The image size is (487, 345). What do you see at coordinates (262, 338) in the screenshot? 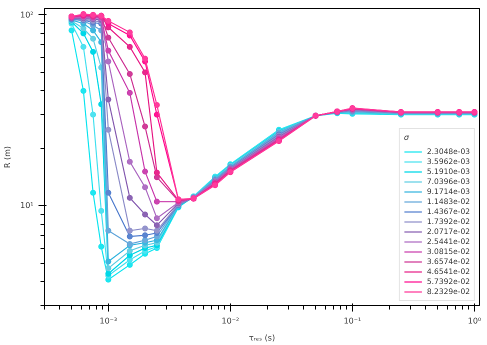
I see `x-axis-title: τᵣₑₛ (s)` at bounding box center [262, 338].